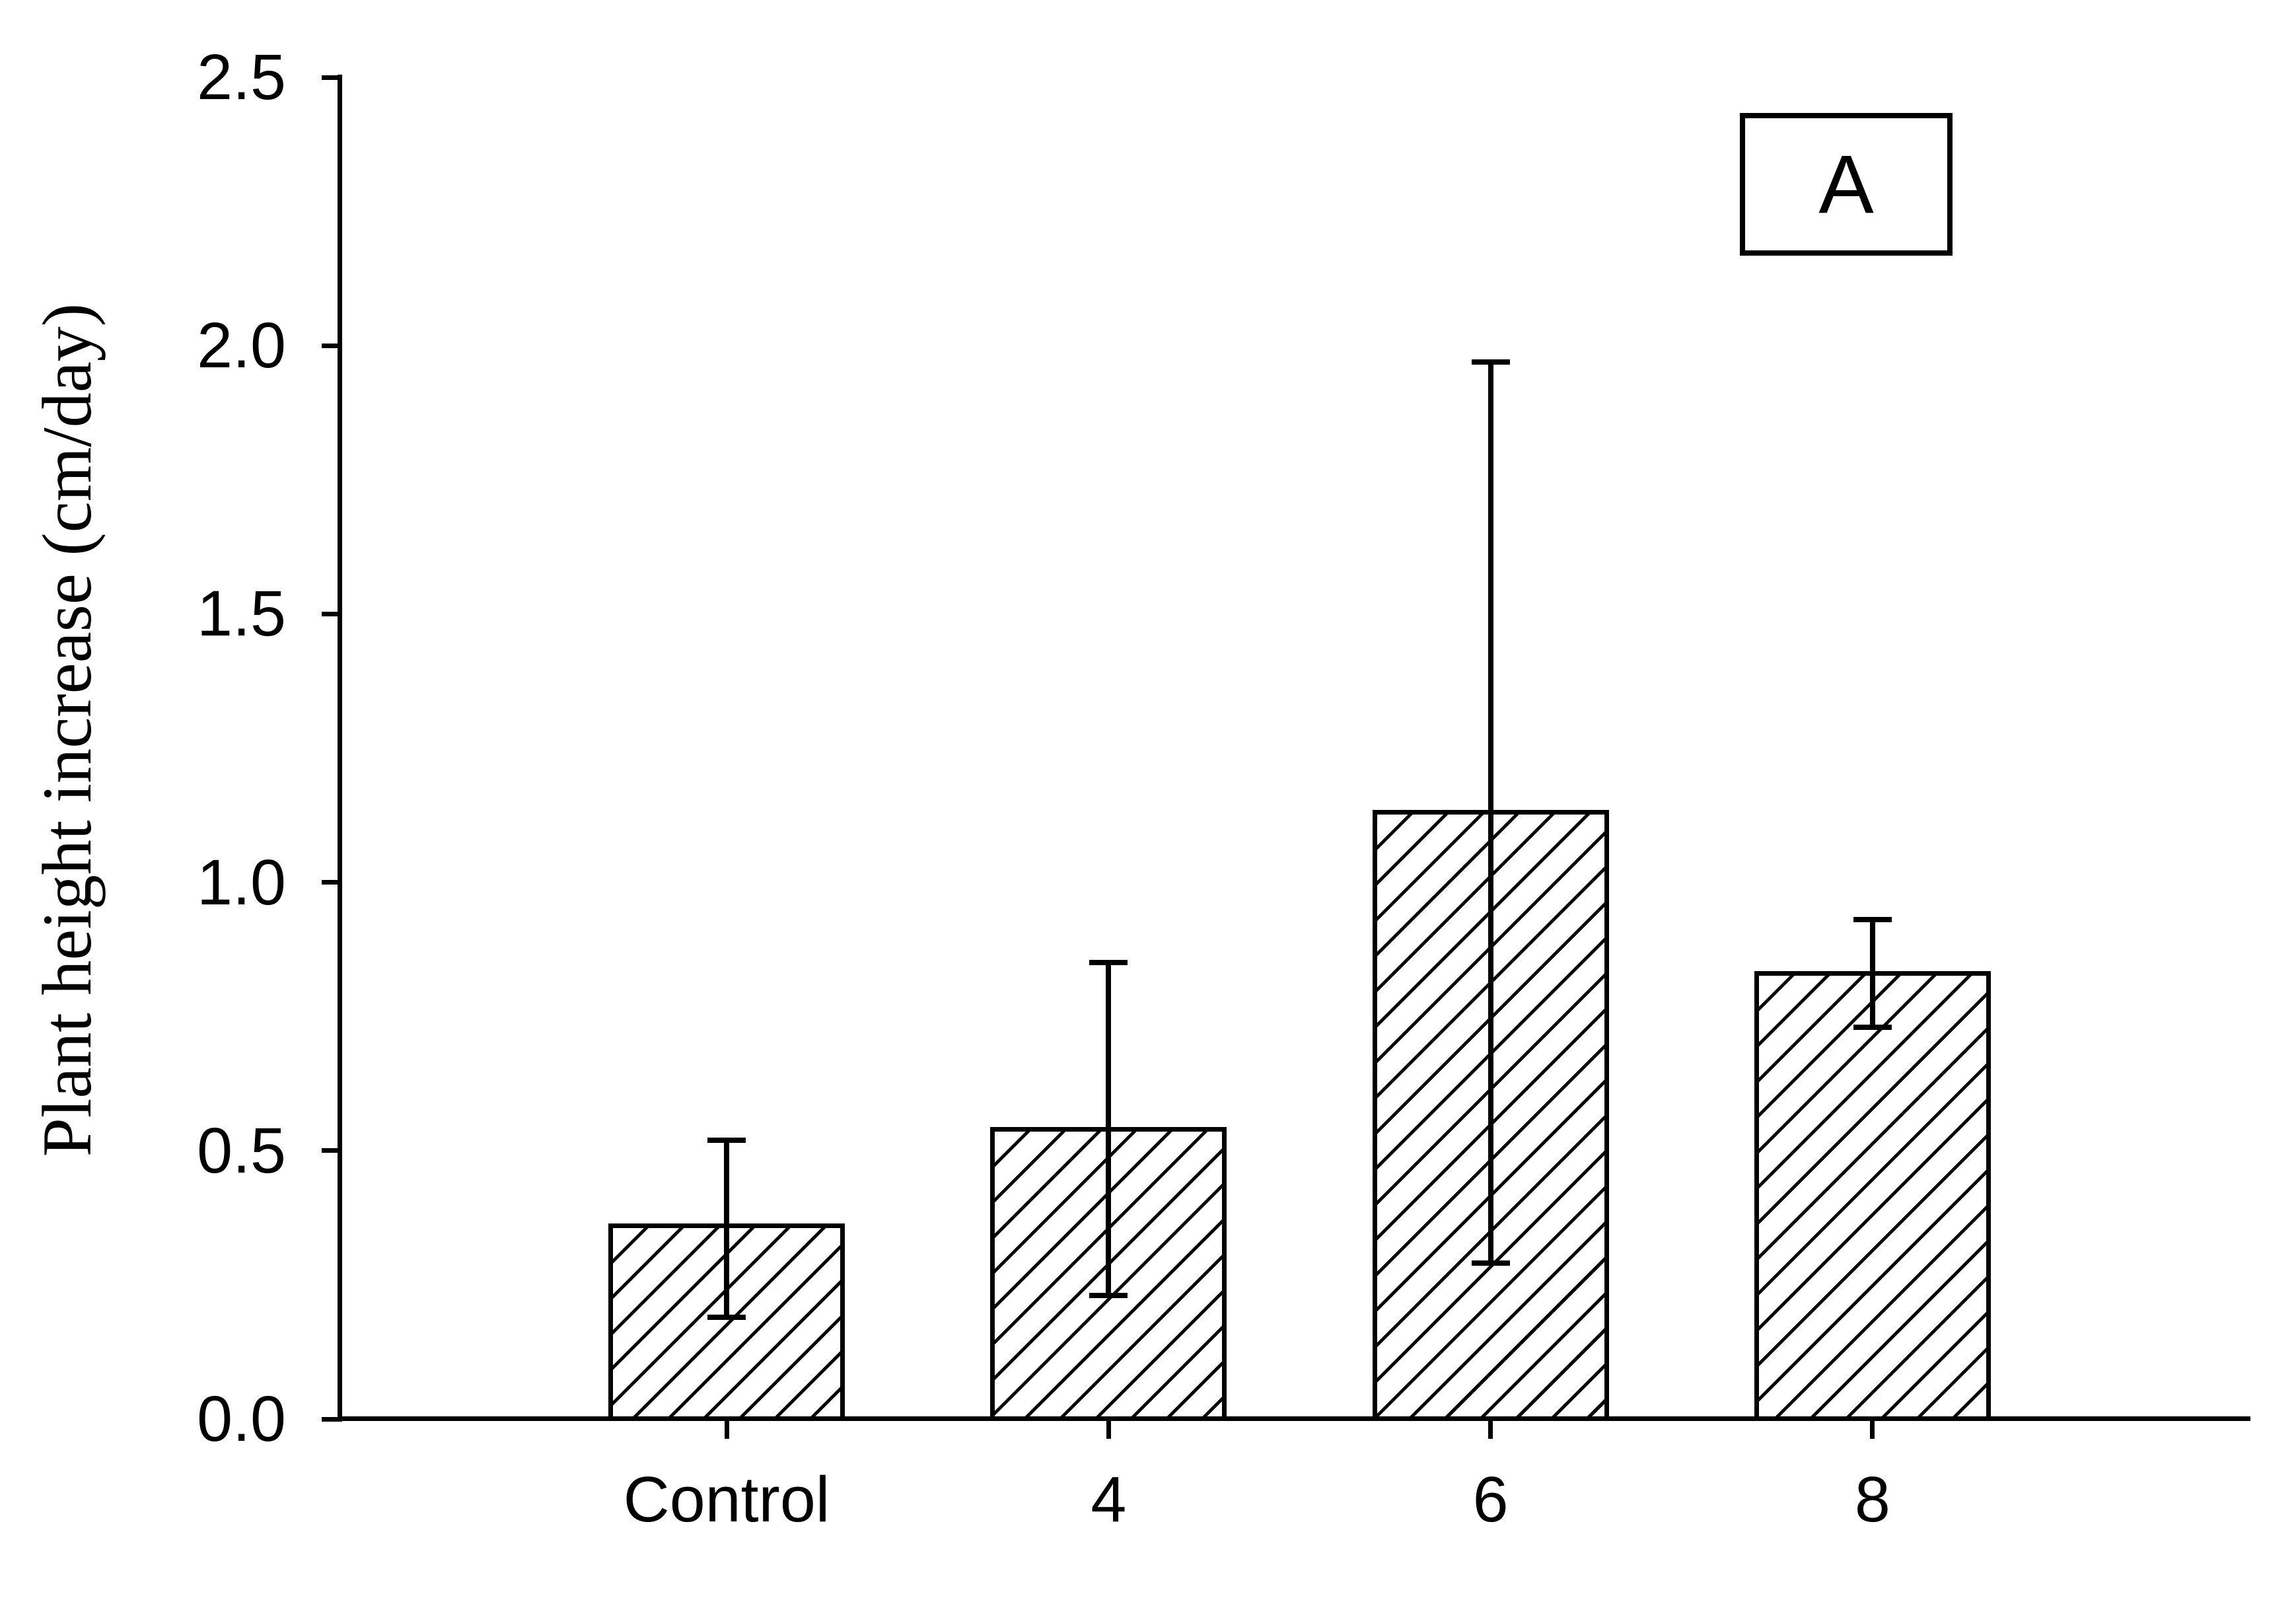 The width and height of the screenshot is (2296, 1602). What do you see at coordinates (1109, 1499) in the screenshot?
I see `x-tick-label-4: 4` at bounding box center [1109, 1499].